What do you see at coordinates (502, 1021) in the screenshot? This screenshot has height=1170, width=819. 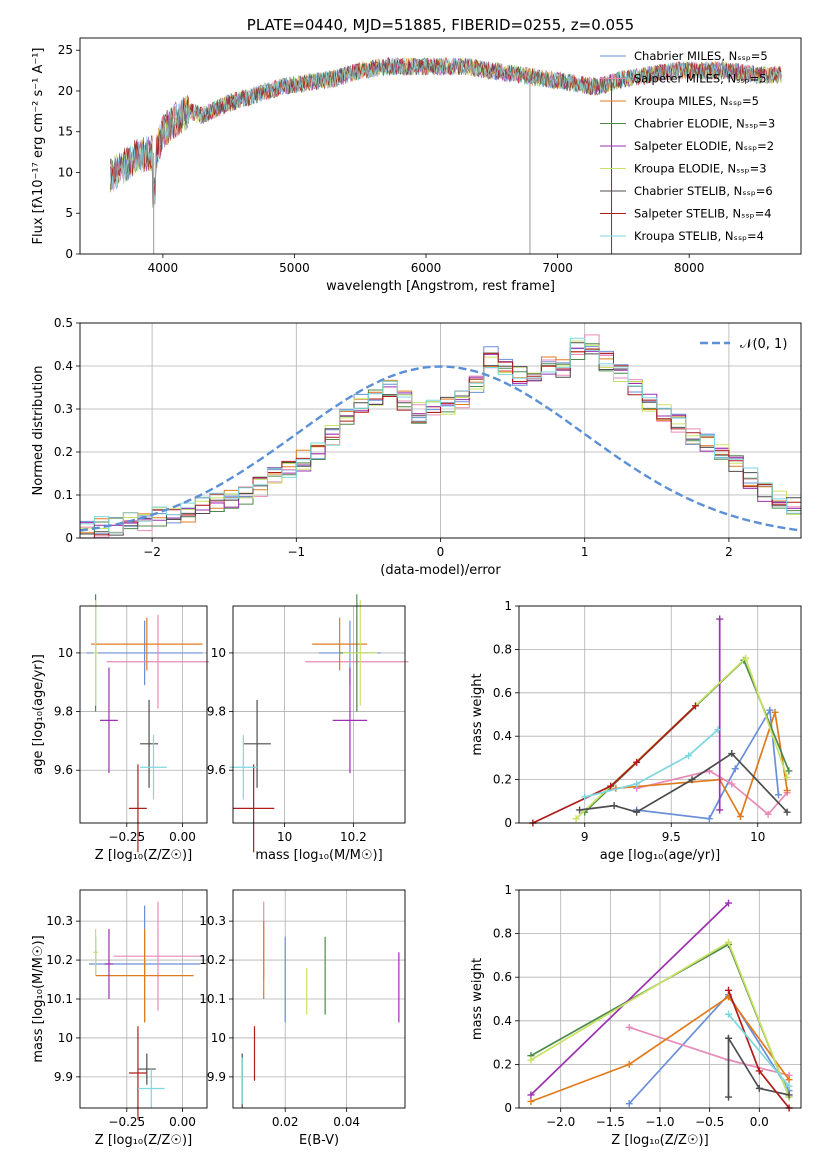 I see `y-tick-label: 0.4` at bounding box center [502, 1021].